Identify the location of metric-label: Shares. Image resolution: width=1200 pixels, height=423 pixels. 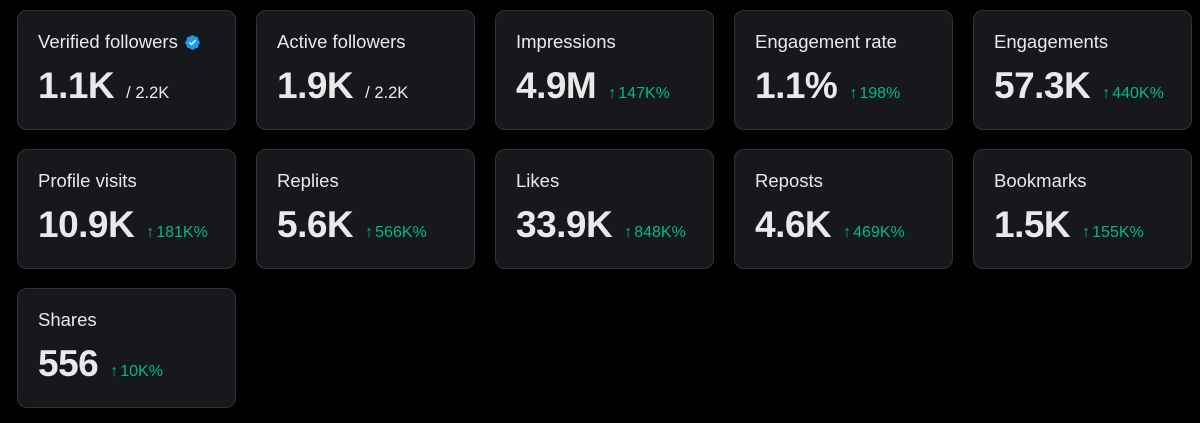
(67, 319).